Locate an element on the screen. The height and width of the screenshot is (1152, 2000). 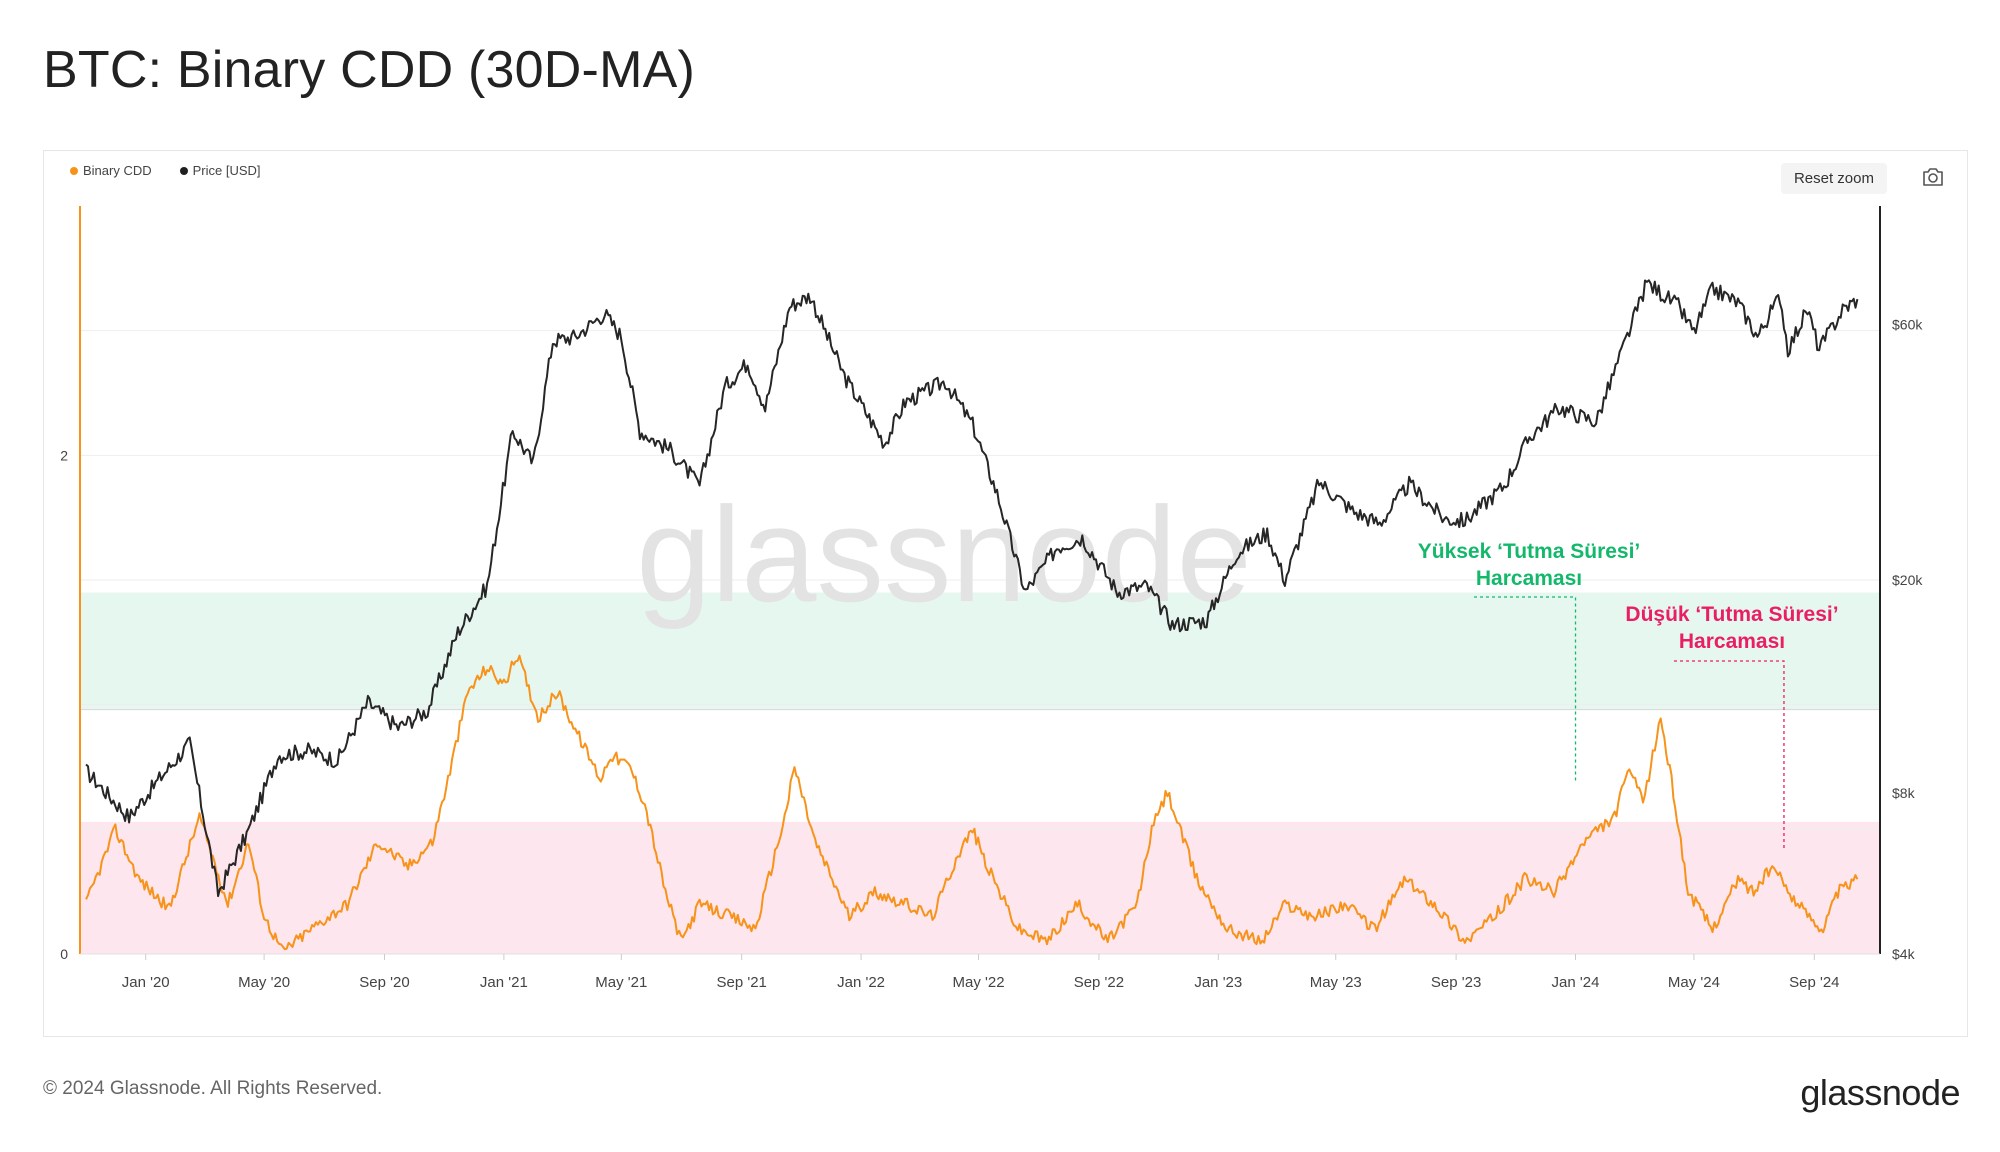
x-tick-label-7: May '22 is located at coordinates (979, 982).